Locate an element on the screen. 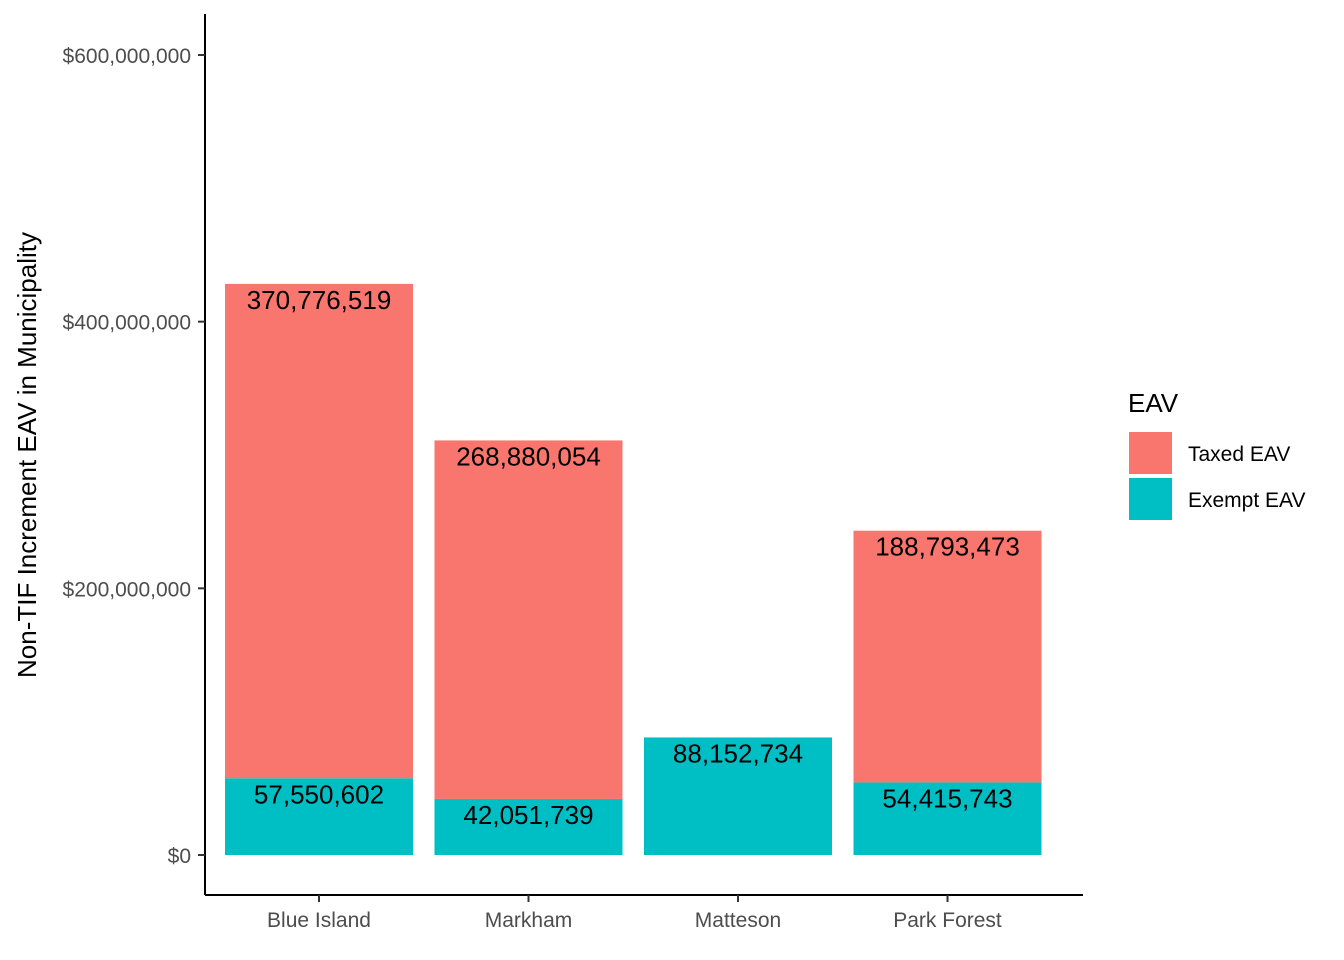 This screenshot has width=1344, height=960. x-ticks-layer: Blue Island Markham Matteson Park Forest is located at coordinates (634, 913).